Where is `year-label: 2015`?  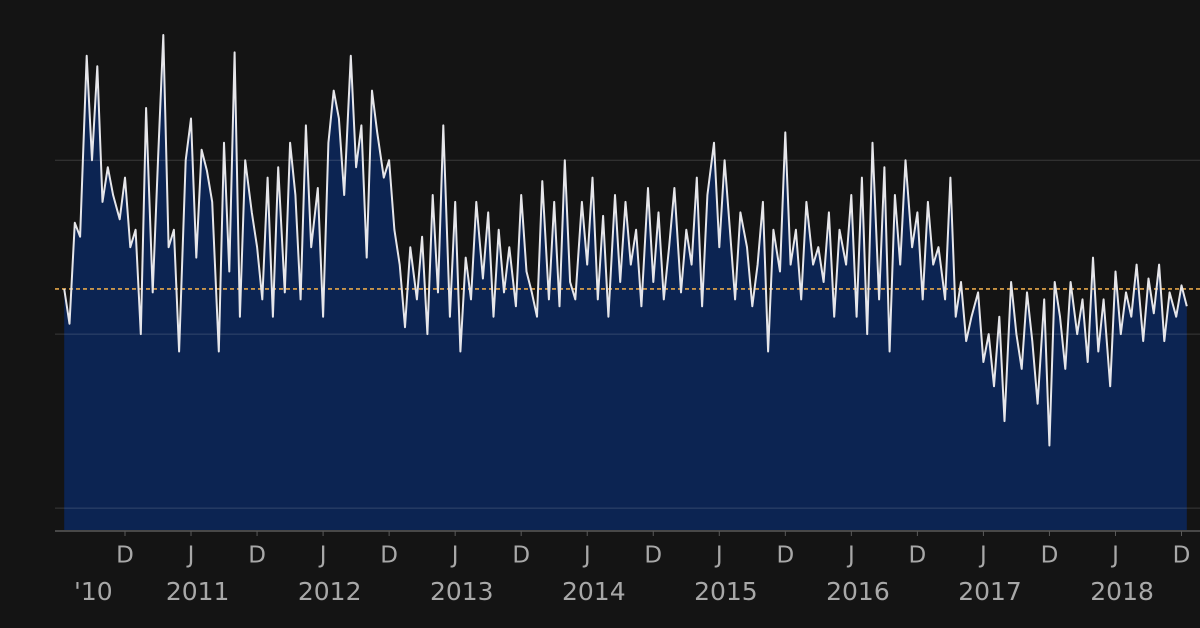 year-label: 2015 is located at coordinates (726, 591).